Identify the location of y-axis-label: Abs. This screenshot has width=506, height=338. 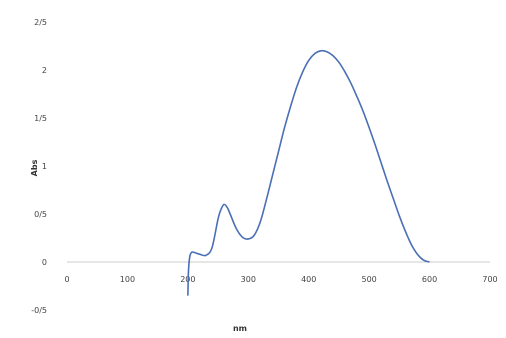
(34, 167).